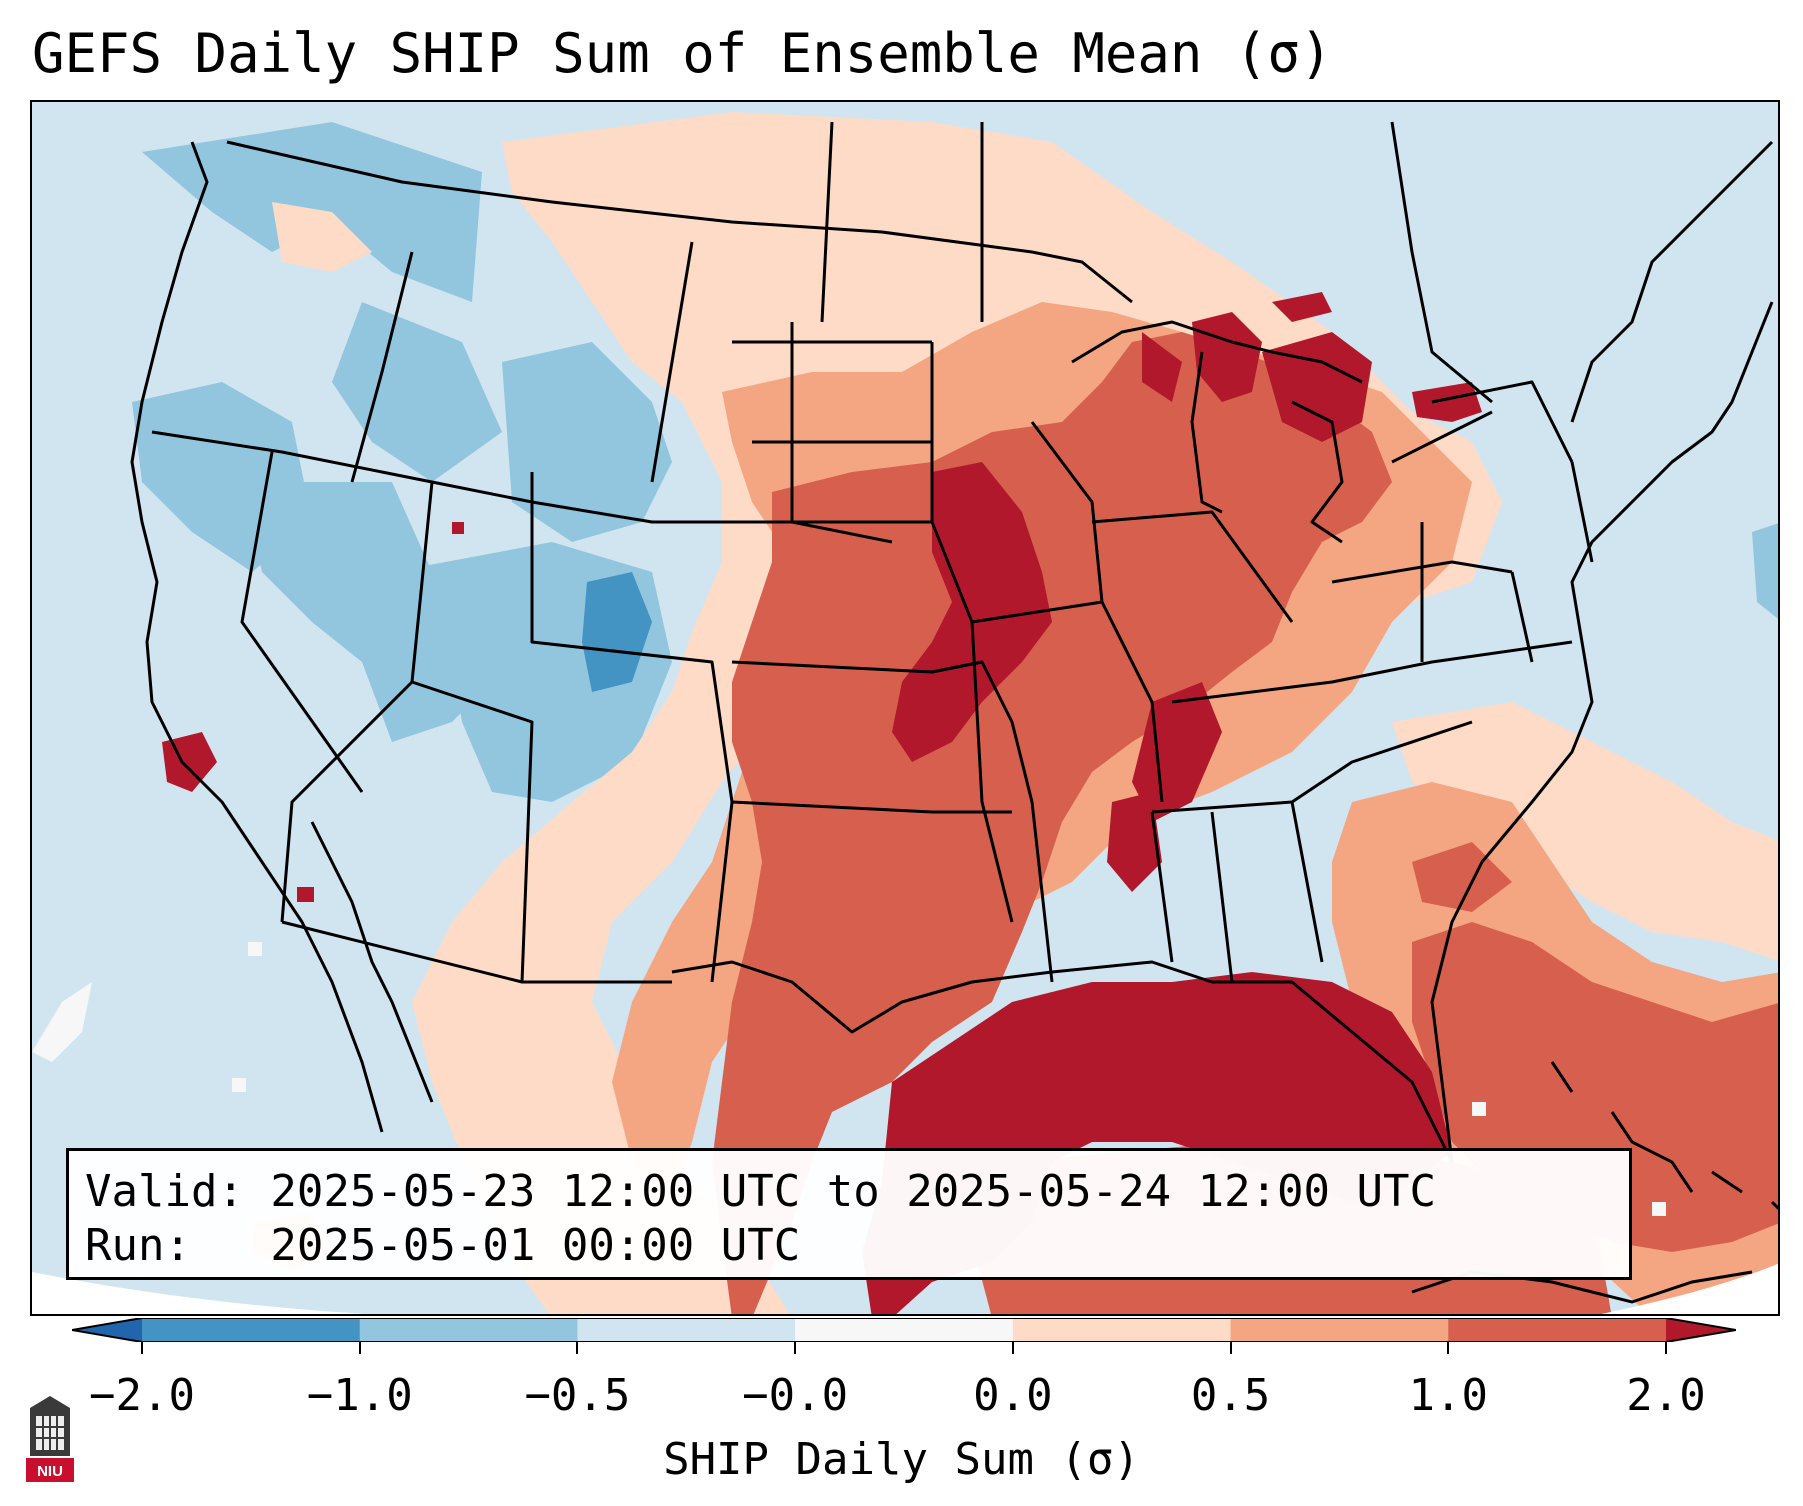  I want to click on colorbar-extend-high, so click(1701, 1330).